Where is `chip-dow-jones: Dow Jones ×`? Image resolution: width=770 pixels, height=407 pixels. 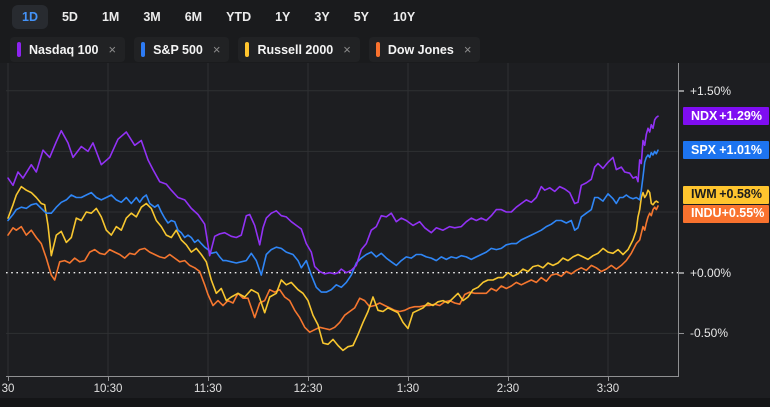 chip-dow-jones: Dow Jones × is located at coordinates (424, 49).